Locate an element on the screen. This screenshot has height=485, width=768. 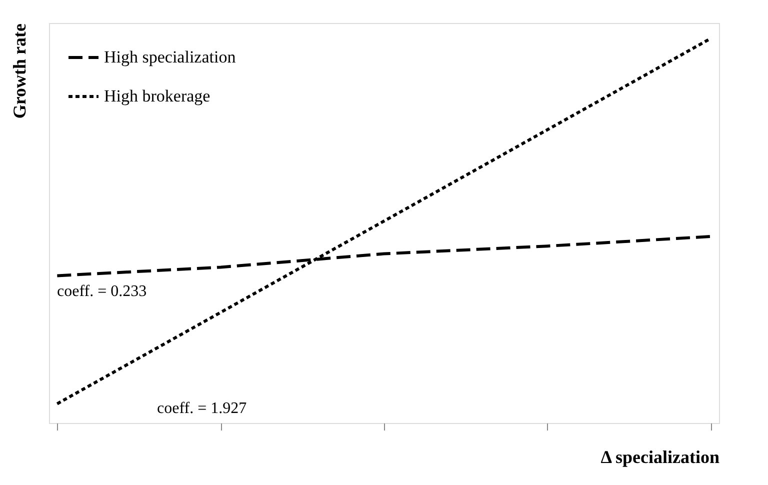
legend-label: High specialization is located at coordinates (170, 57).